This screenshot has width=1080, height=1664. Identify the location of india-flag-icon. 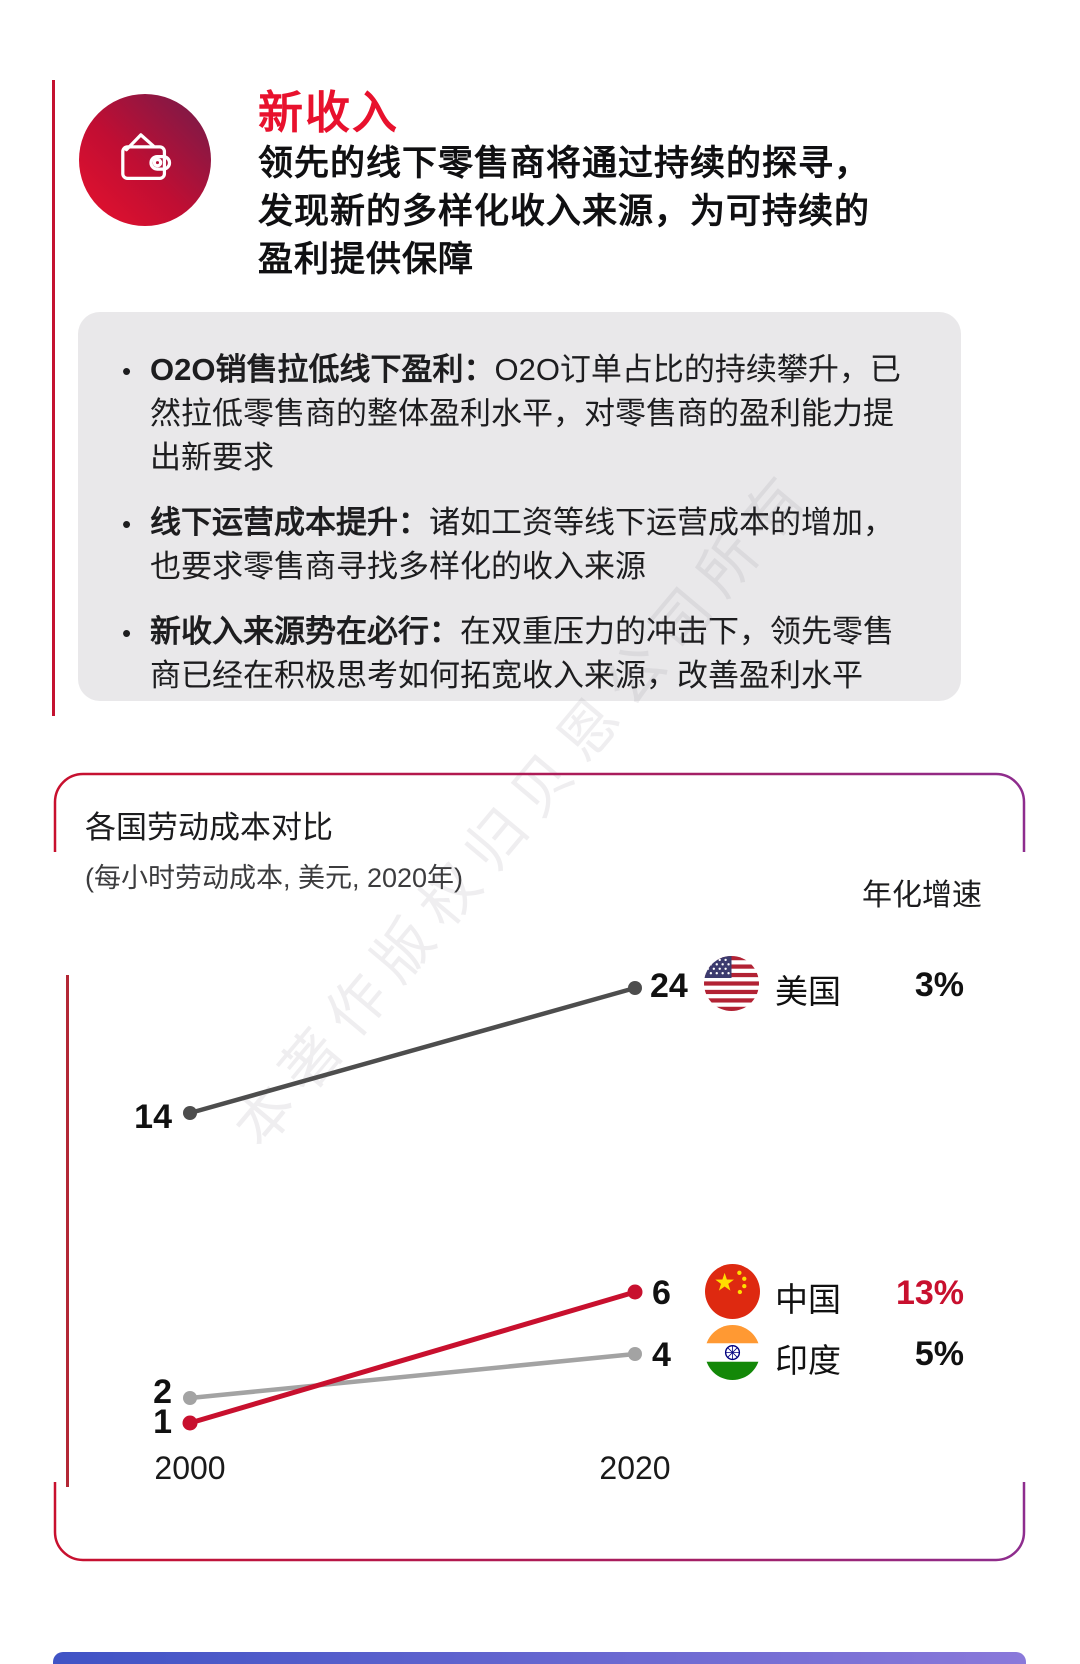
(732, 1352).